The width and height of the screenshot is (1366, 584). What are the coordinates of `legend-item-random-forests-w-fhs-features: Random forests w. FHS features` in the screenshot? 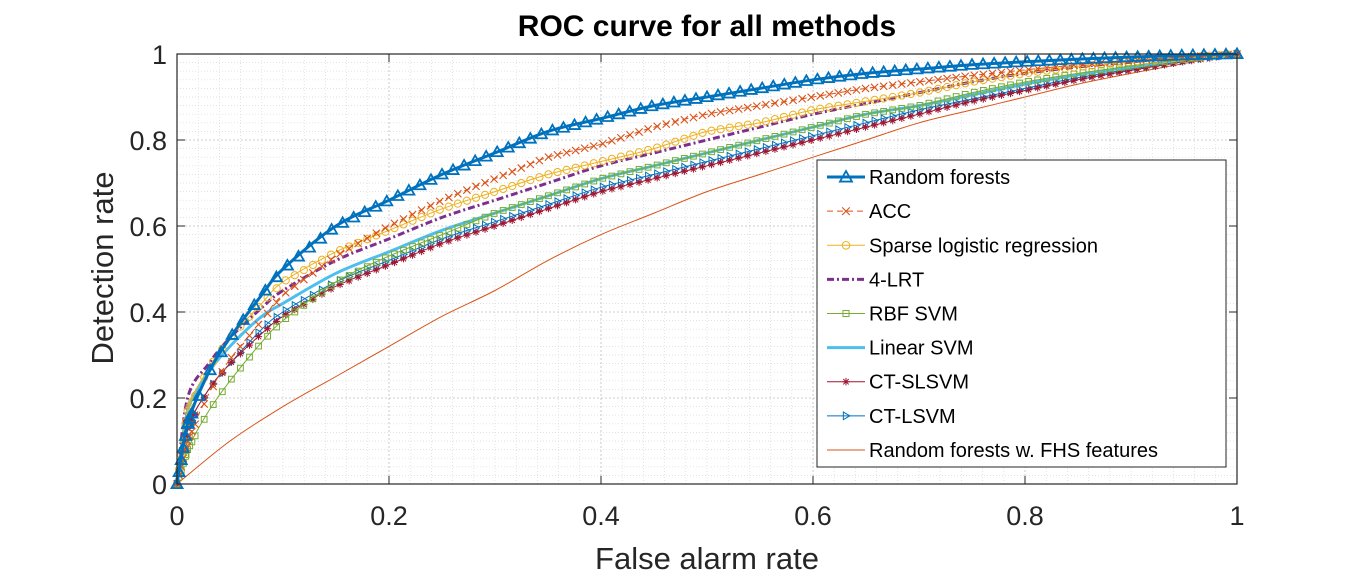 It's located at (992, 451).